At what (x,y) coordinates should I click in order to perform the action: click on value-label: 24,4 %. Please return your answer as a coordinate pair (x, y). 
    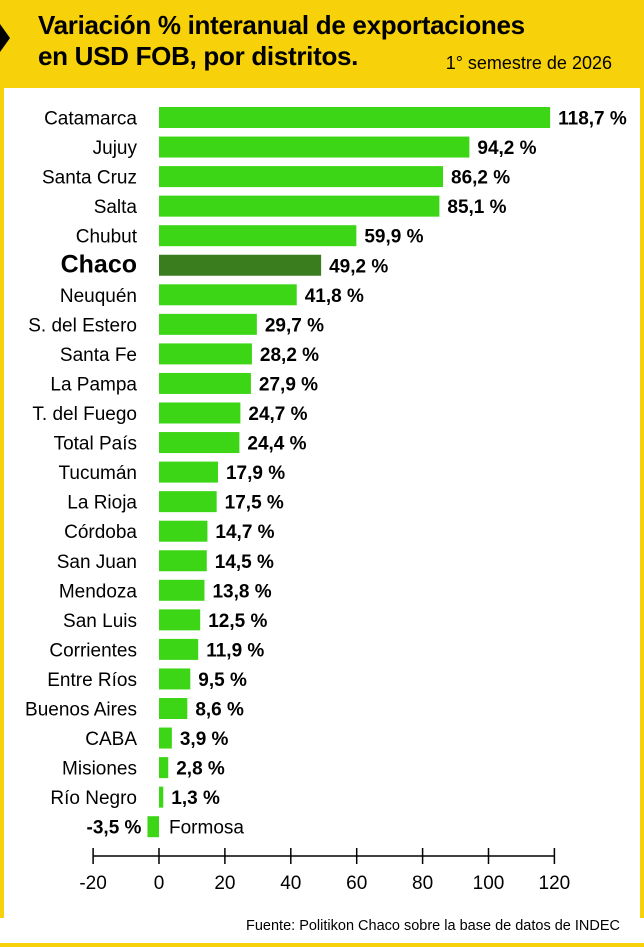
    Looking at the image, I should click on (276, 444).